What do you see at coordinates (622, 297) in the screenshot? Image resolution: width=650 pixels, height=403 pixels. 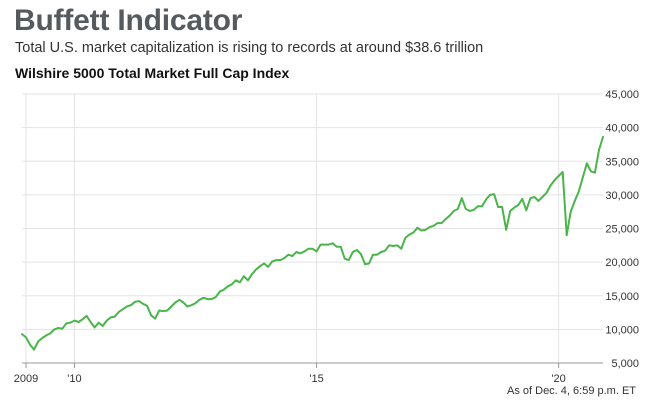 I see `y-tick-label: 15,000` at bounding box center [622, 297].